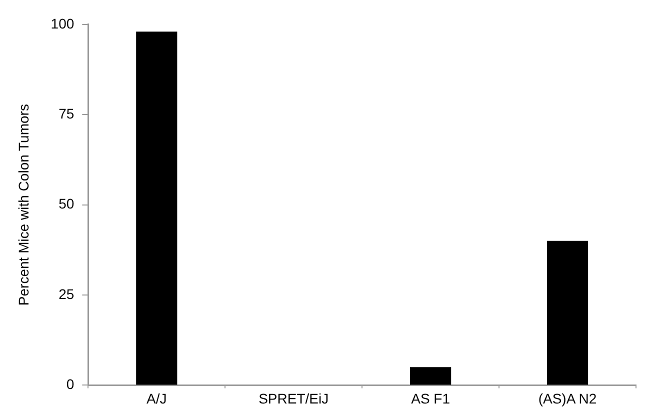 The height and width of the screenshot is (419, 654). What do you see at coordinates (23, 205) in the screenshot?
I see `y-axis-title: Percent Mice with Colon Tumors` at bounding box center [23, 205].